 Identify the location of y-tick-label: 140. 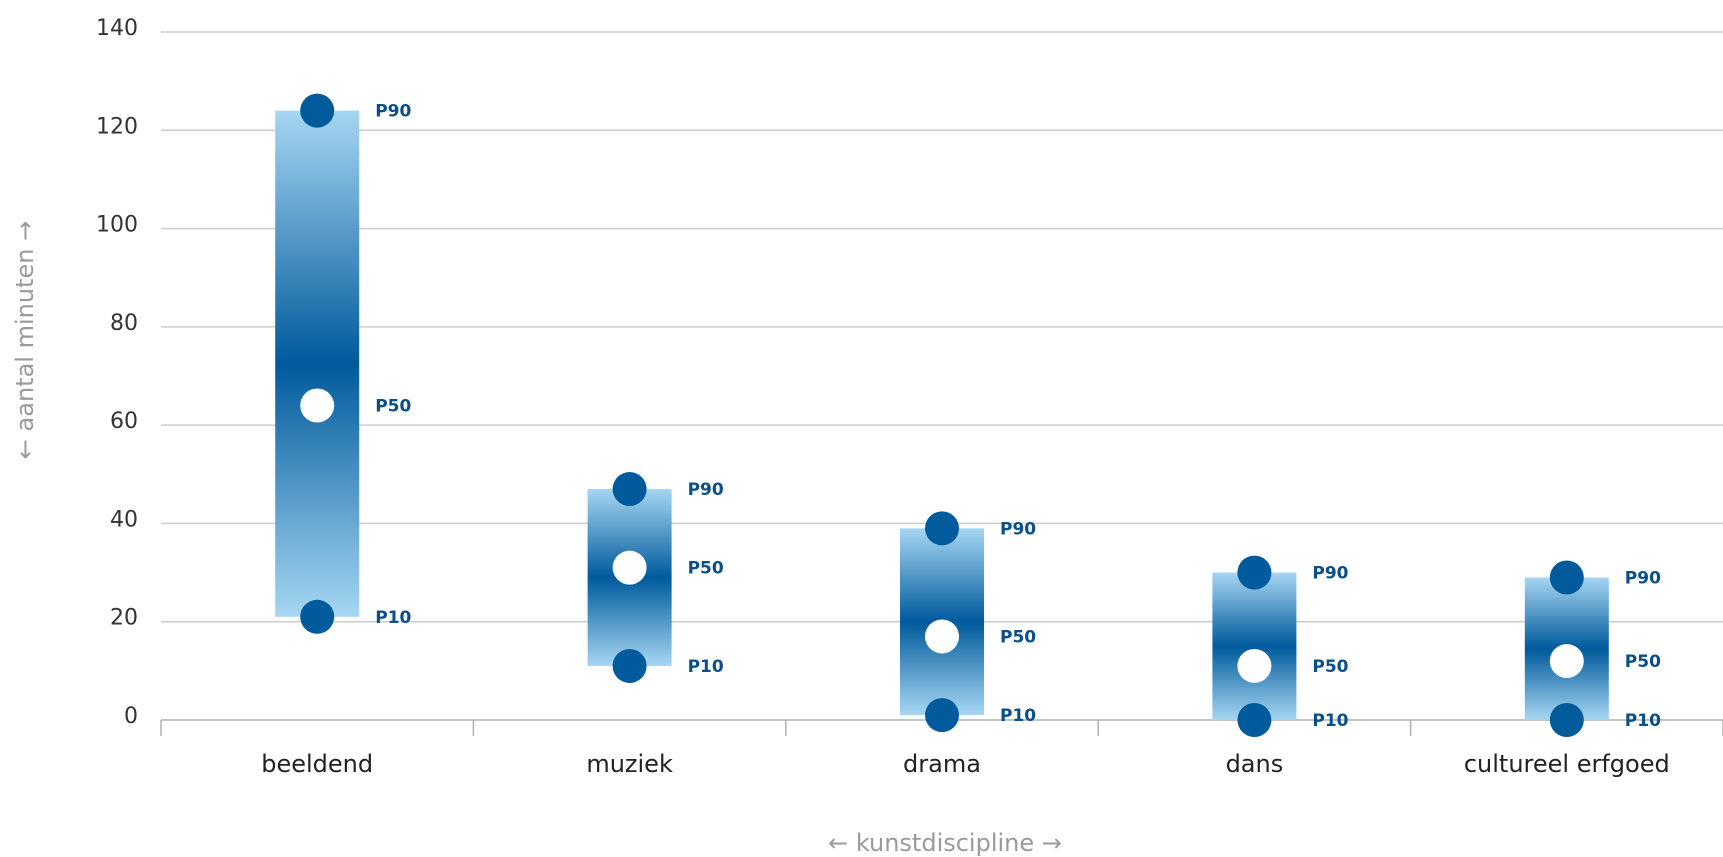
(117, 28).